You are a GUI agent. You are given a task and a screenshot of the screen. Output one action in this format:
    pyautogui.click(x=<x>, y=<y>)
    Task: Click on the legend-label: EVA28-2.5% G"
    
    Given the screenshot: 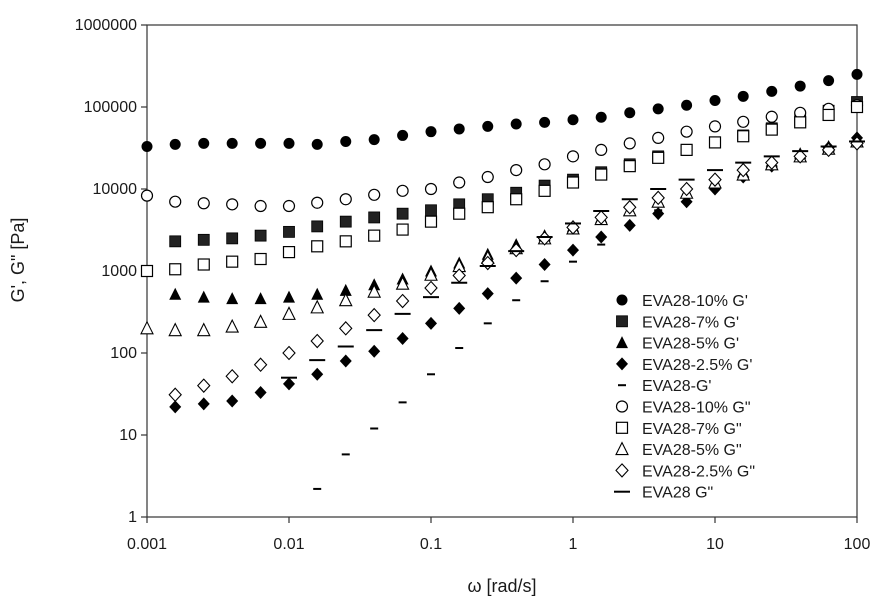 What is the action you would take?
    pyautogui.click(x=698, y=471)
    